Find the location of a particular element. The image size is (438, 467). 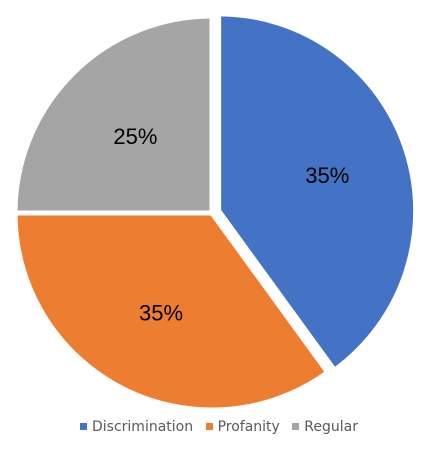

legend-swatch-profanity is located at coordinates (209, 426).